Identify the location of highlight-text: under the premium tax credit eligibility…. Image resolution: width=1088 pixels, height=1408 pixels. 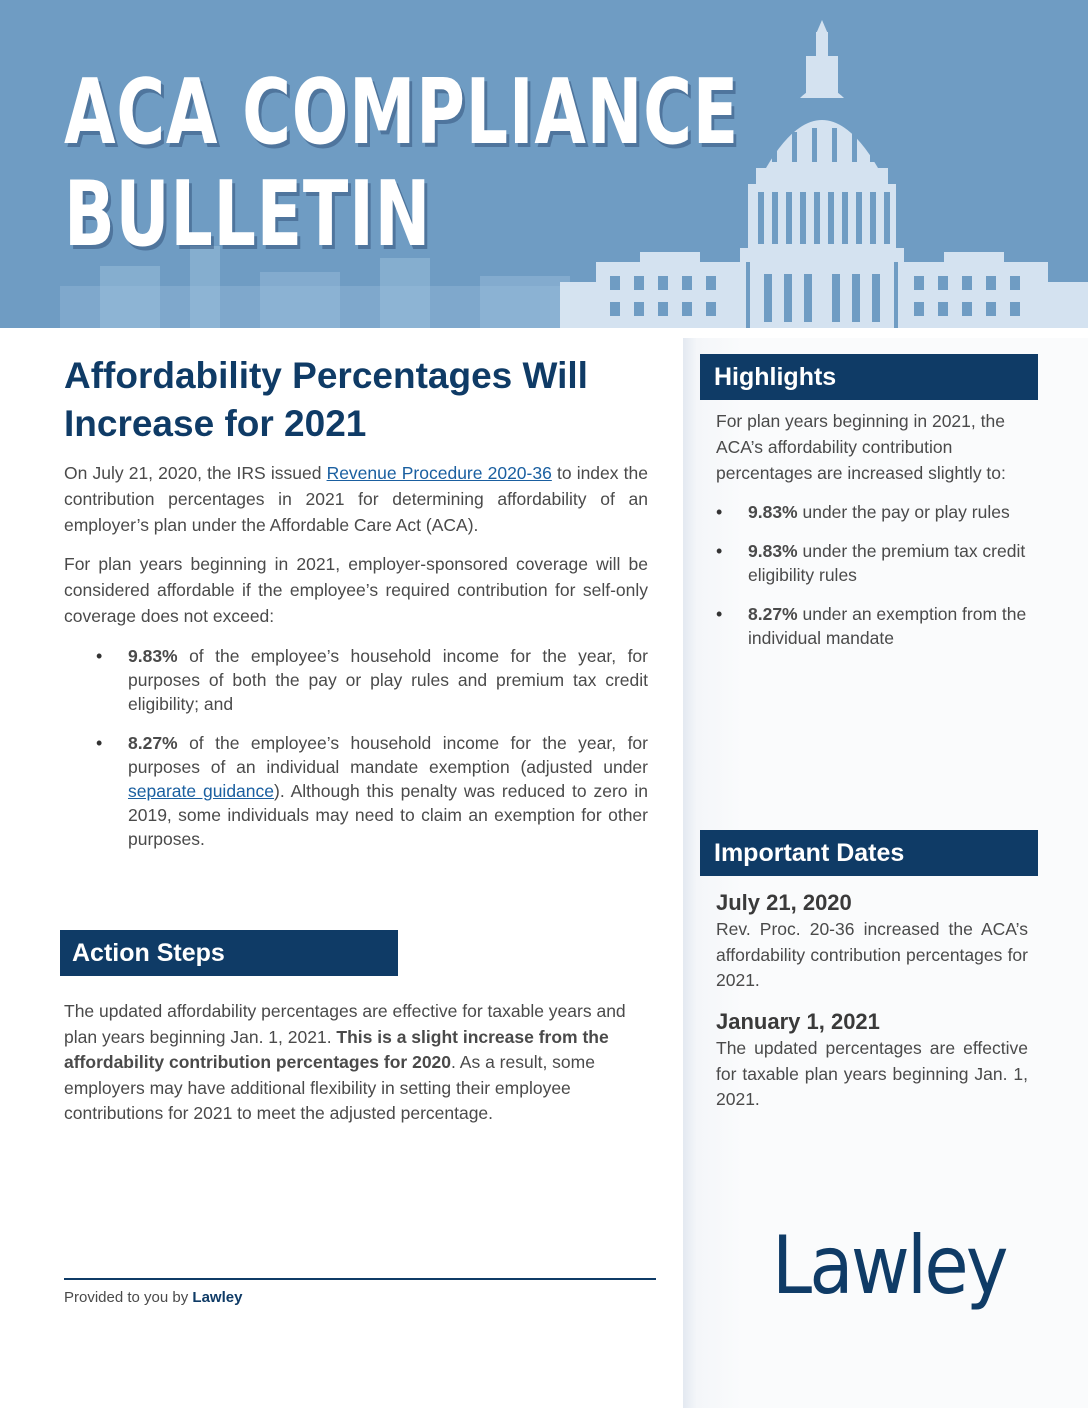
(887, 563).